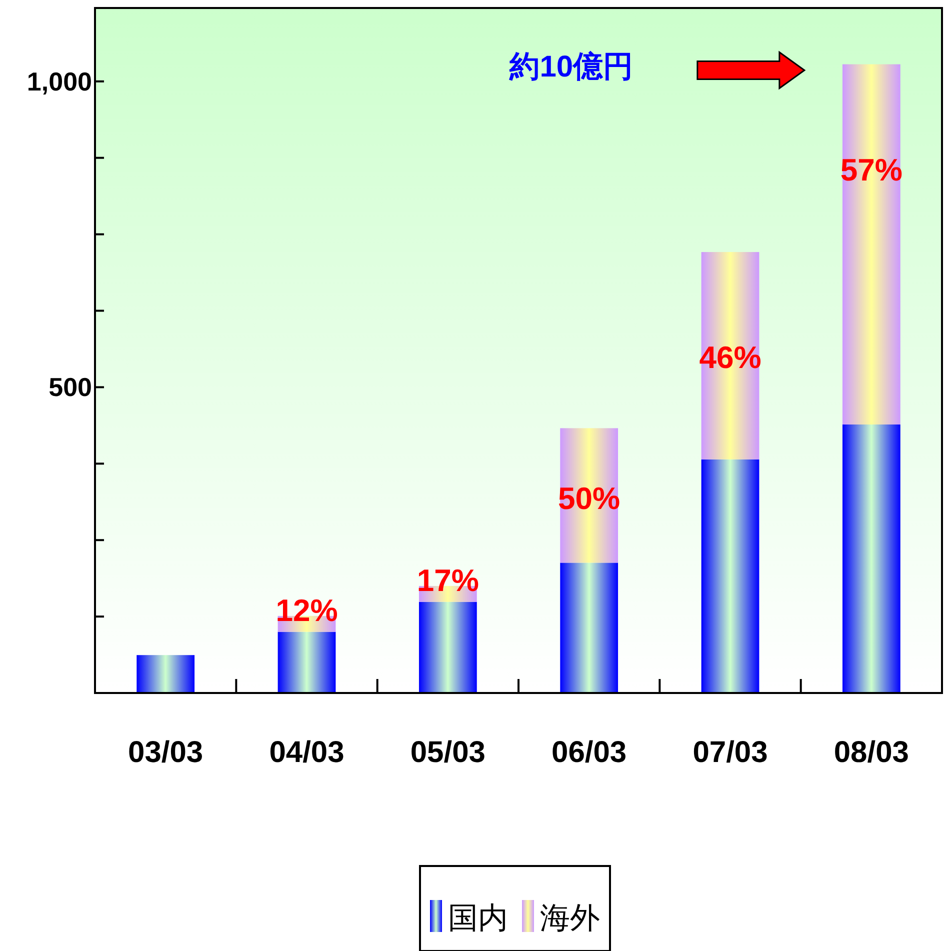 This screenshot has width=948, height=951. Describe the element at coordinates (447, 580) in the screenshot. I see `annotation: 17%` at that location.